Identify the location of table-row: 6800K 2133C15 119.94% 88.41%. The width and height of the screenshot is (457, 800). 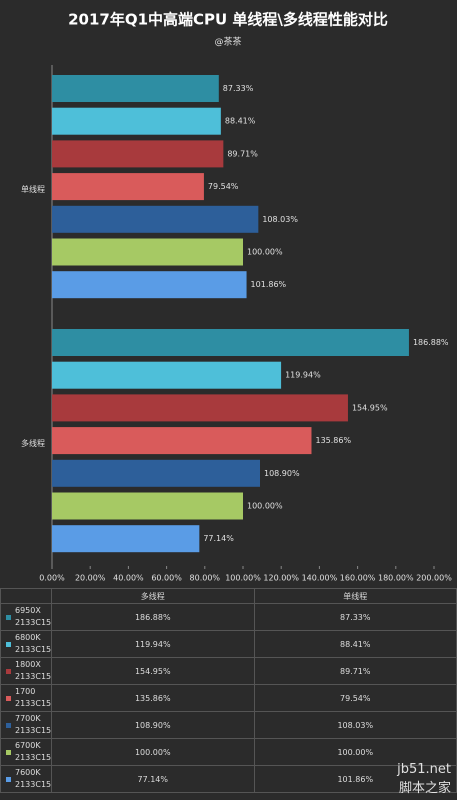
(228, 644).